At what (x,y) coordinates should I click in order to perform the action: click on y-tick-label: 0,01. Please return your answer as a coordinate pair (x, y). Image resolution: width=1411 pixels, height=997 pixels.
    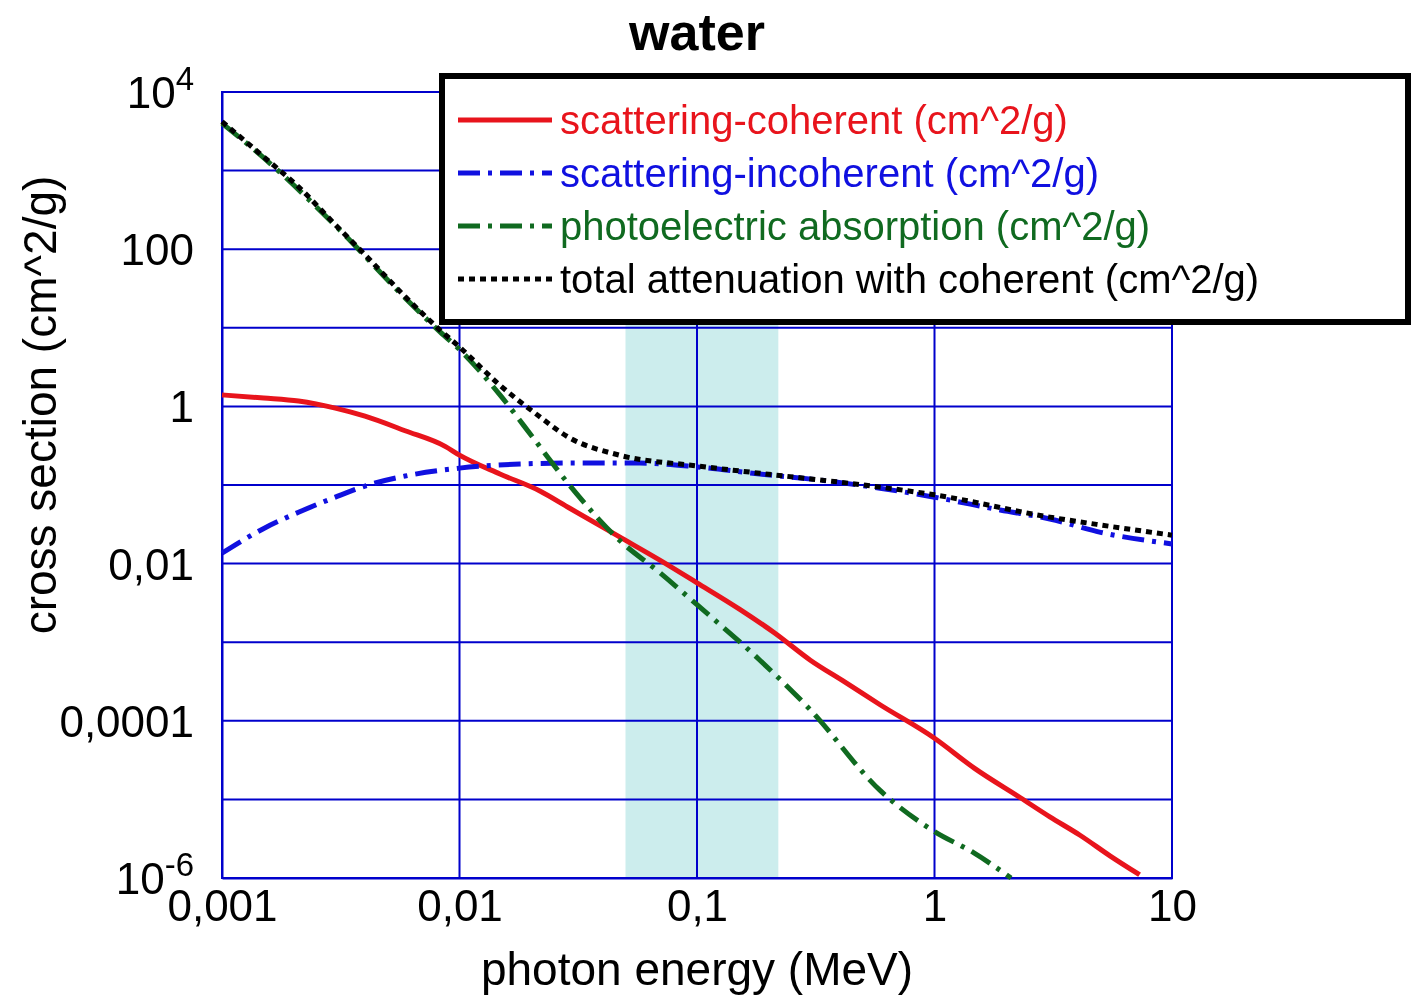
    Looking at the image, I should click on (151, 564).